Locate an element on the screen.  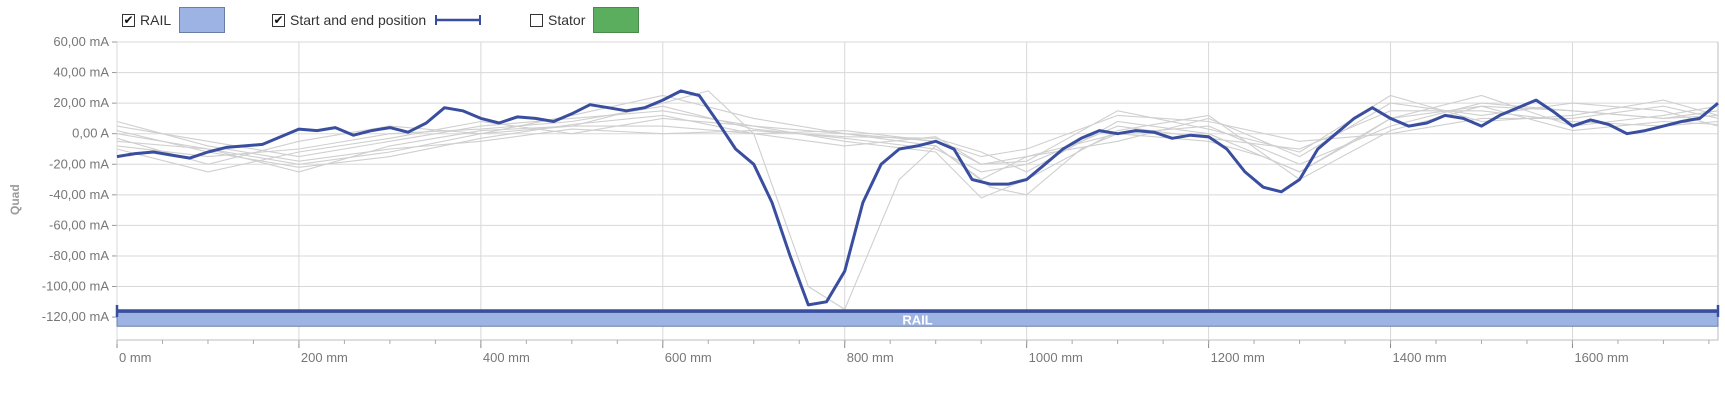
x-tick-label: 1600 mm is located at coordinates (1601, 357).